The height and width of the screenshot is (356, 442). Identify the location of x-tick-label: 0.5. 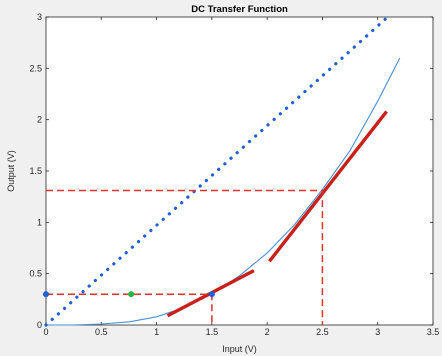
(101, 332).